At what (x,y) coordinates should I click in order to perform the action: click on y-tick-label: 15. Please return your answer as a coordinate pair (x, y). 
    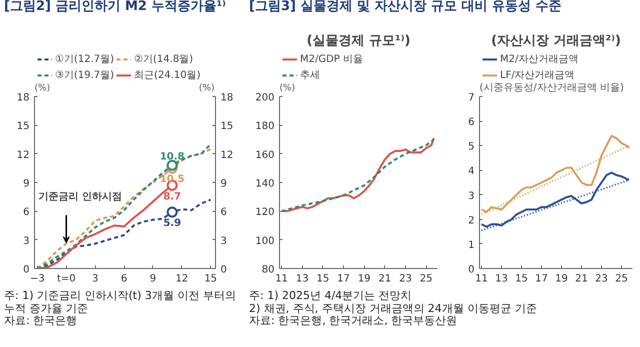
    Looking at the image, I should click on (23, 126).